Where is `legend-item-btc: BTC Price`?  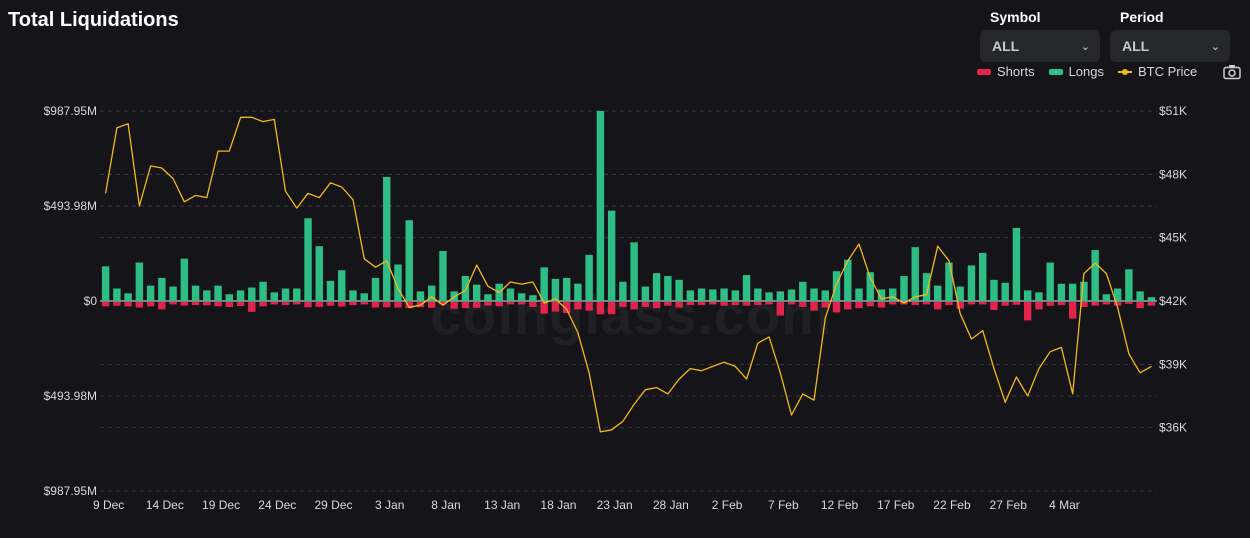
legend-item-btc: BTC Price is located at coordinates (1157, 71).